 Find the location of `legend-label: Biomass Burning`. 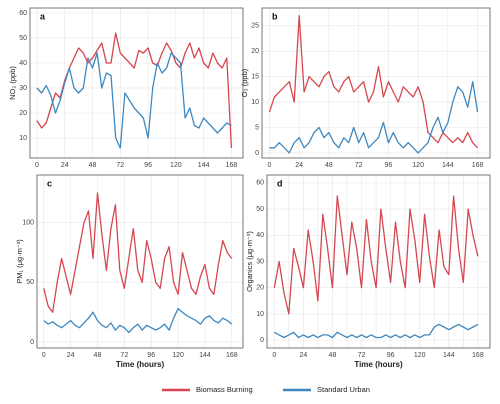

legend-label: Biomass Burning is located at coordinates (224, 389).